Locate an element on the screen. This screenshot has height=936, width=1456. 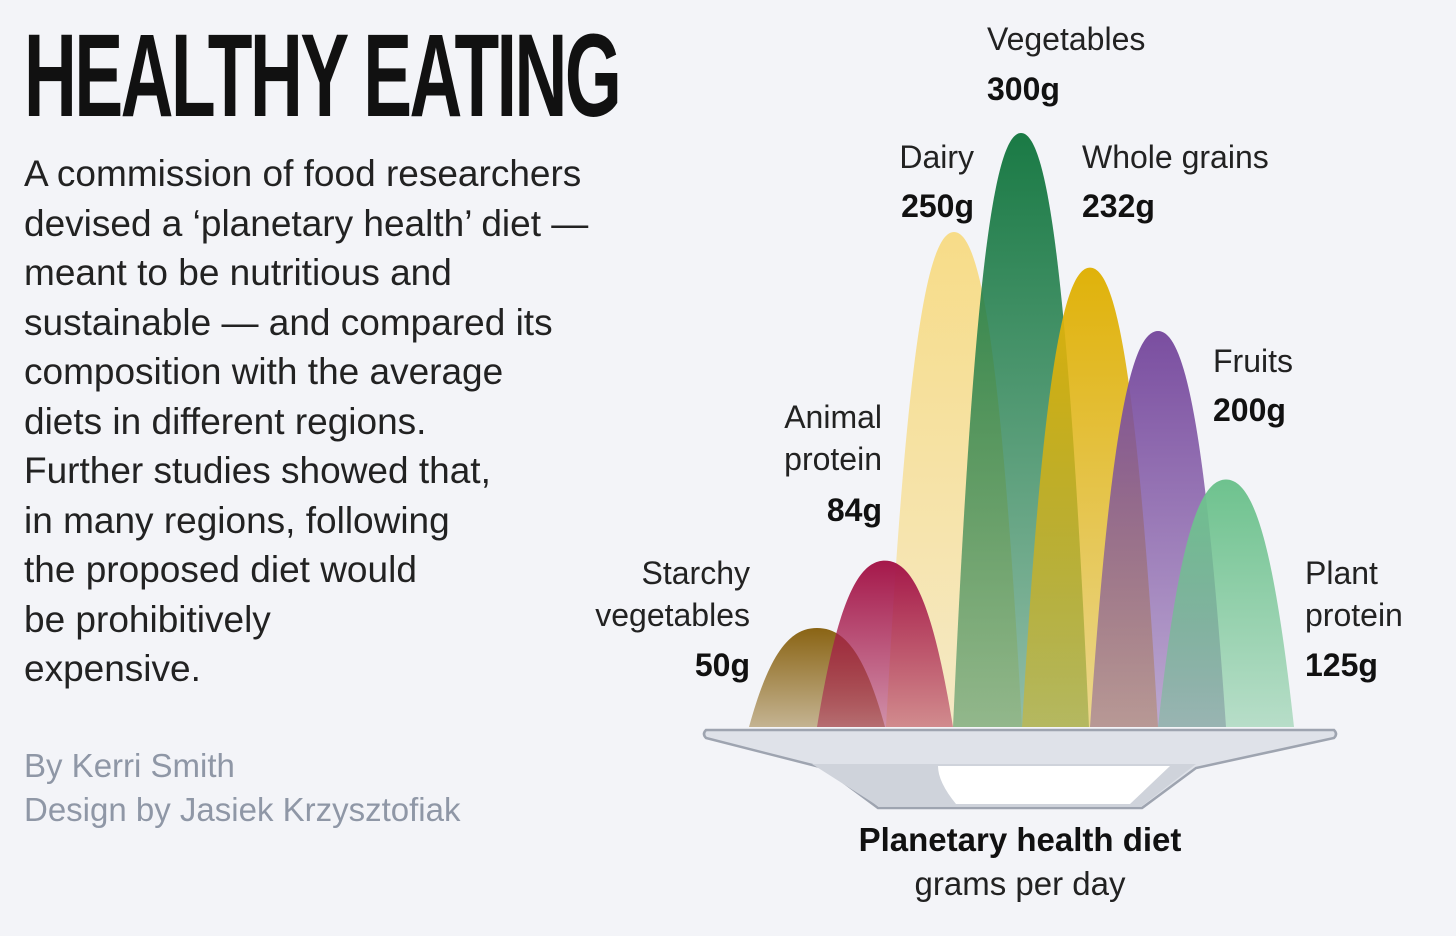
value-plant-protein: 125g is located at coordinates (1341, 665).